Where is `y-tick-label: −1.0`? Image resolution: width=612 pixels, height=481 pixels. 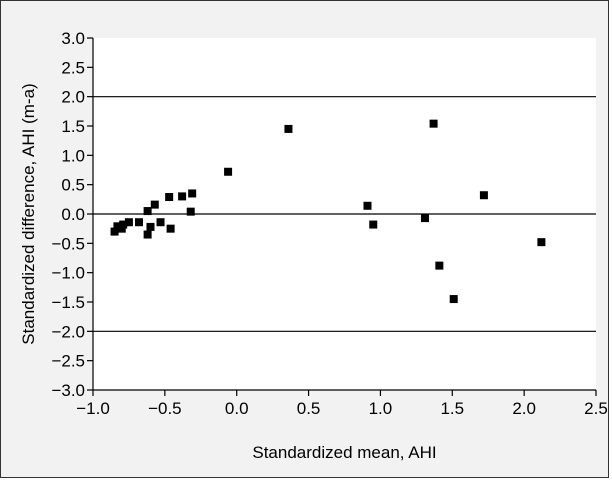
y-tick-label: −1.0 is located at coordinates (68, 273).